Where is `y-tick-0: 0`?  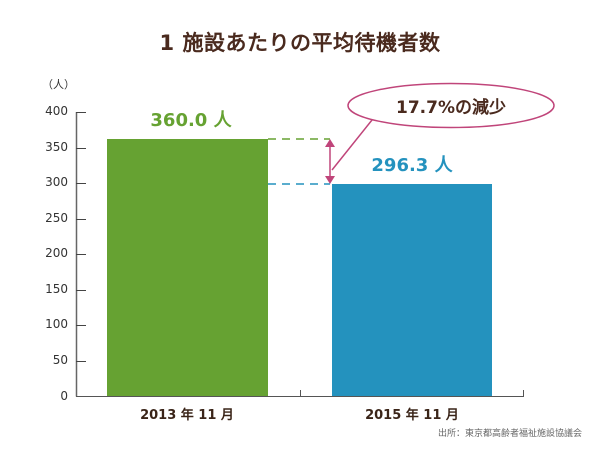 y-tick-0: 0 is located at coordinates (64, 396).